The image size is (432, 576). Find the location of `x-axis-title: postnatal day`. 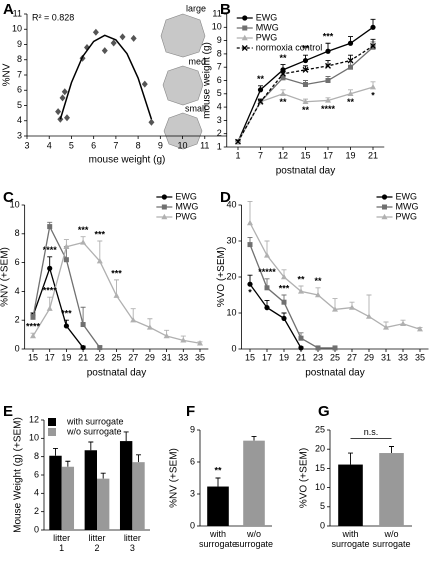

x-axis-title: postnatal day is located at coordinates (117, 373).